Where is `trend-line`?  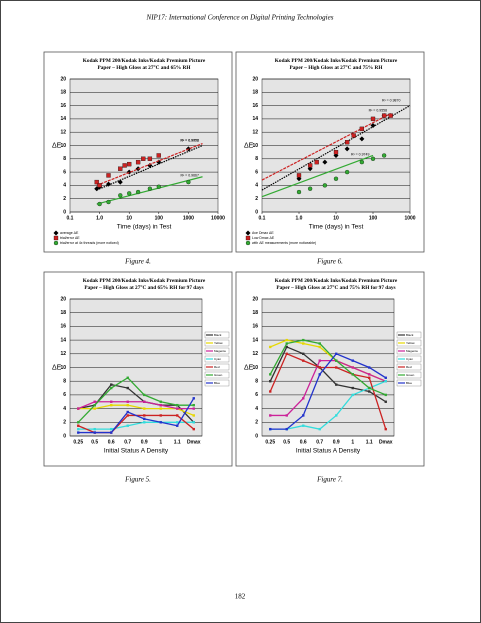
trend-line is located at coordinates (149, 167).